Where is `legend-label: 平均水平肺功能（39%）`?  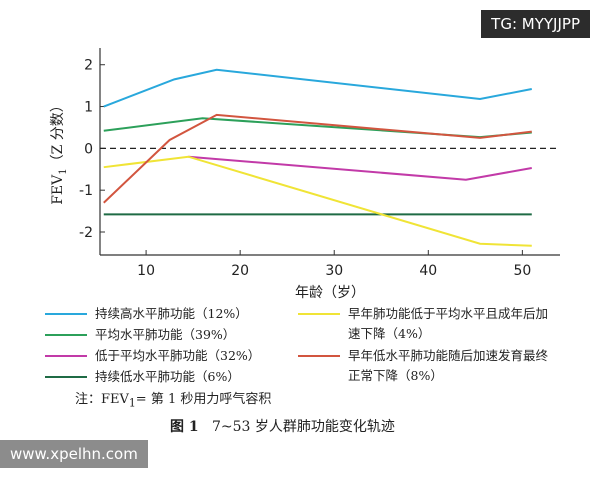 legend-label: 平均水平肺功能（39%） is located at coordinates (165, 334).